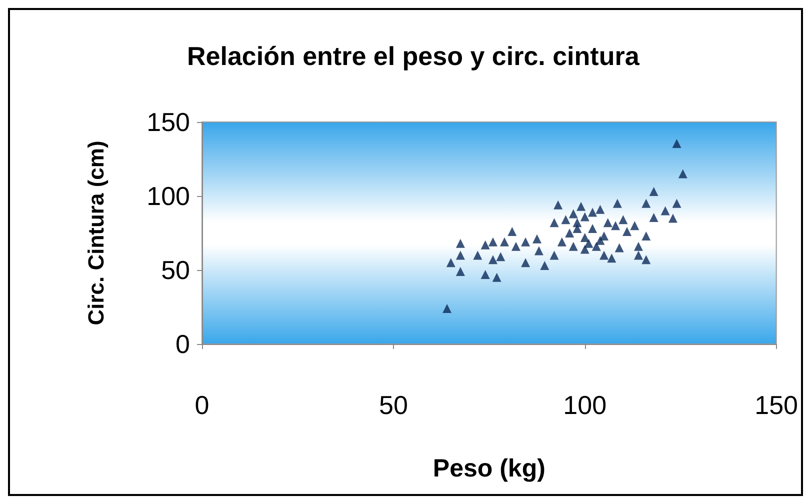 This screenshot has width=811, height=504. Describe the element at coordinates (393, 405) in the screenshot. I see `x-tick-label: 50` at that location.